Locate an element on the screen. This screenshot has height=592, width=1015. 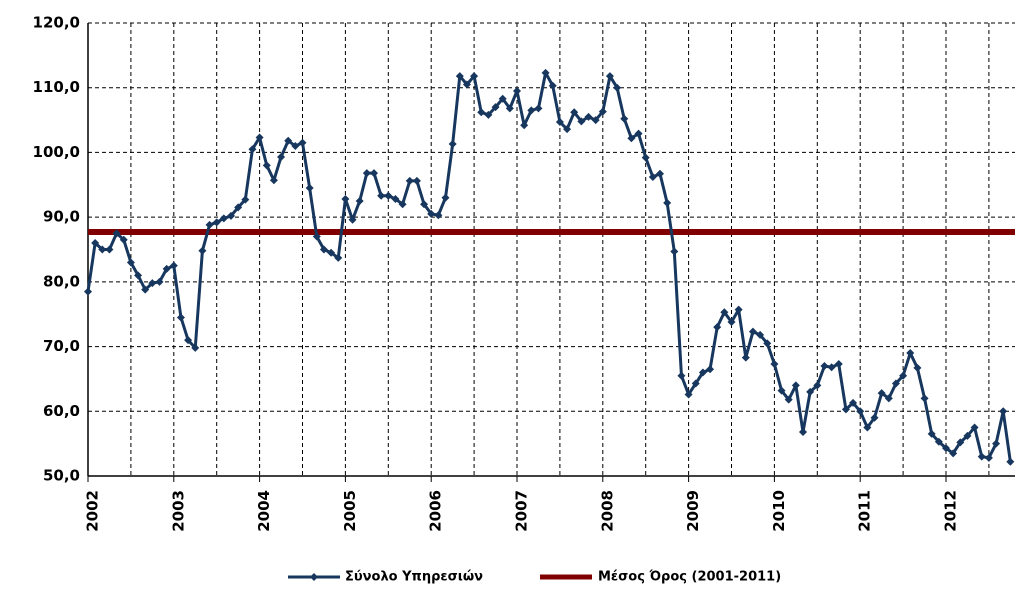
y-tick-label: 70,0 is located at coordinates (61, 346).